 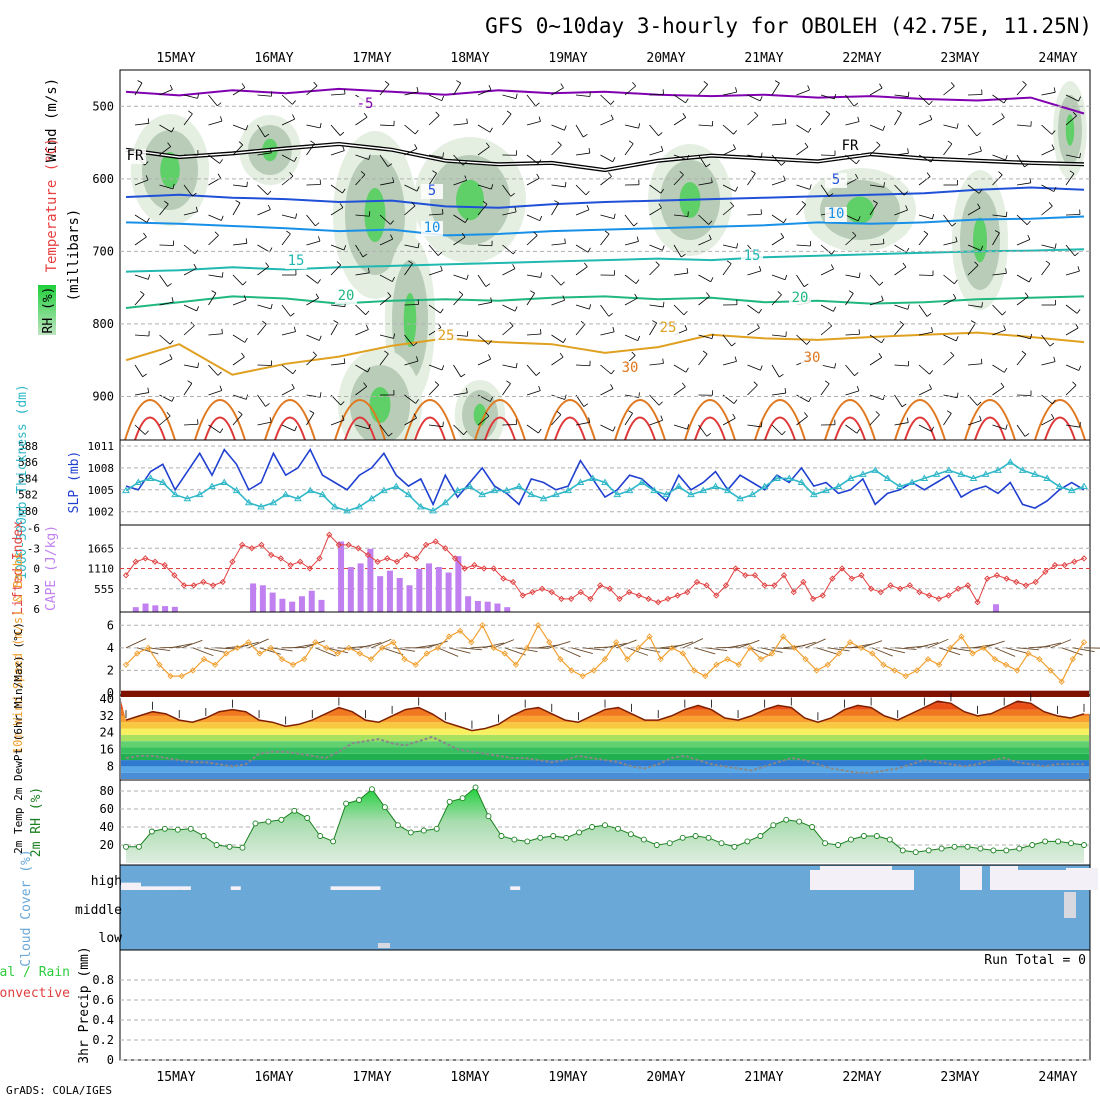 What do you see at coordinates (604, 754) in the screenshot?
I see `dewpoint-line` at bounding box center [604, 754].